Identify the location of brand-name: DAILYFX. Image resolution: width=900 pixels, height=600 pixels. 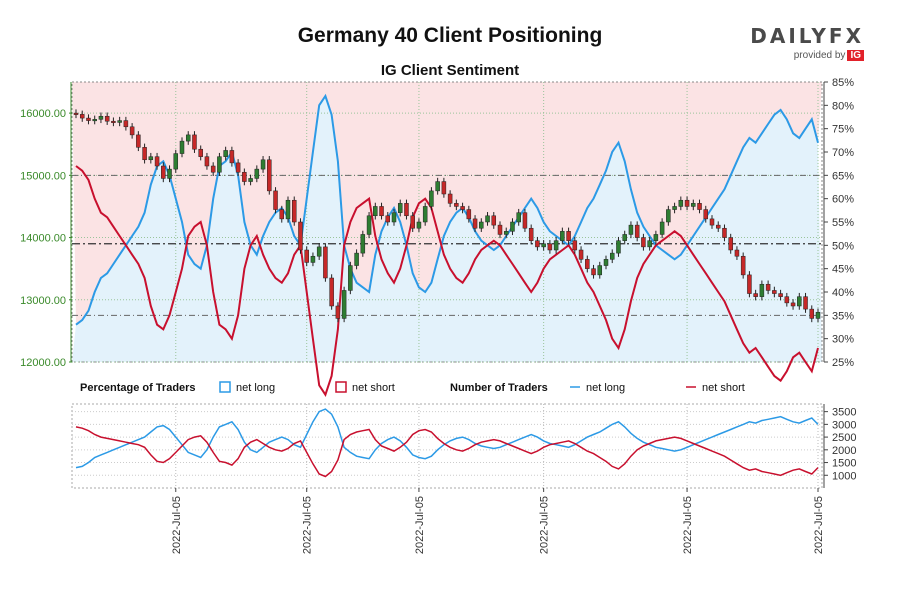
(807, 36).